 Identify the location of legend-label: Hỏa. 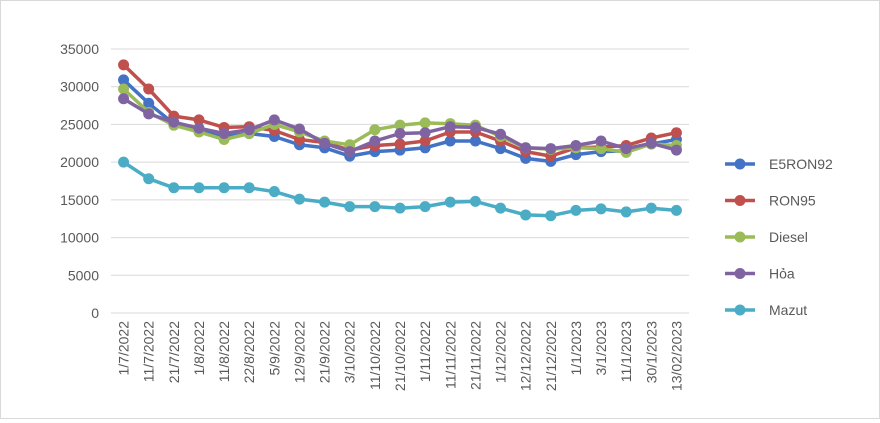
(782, 274).